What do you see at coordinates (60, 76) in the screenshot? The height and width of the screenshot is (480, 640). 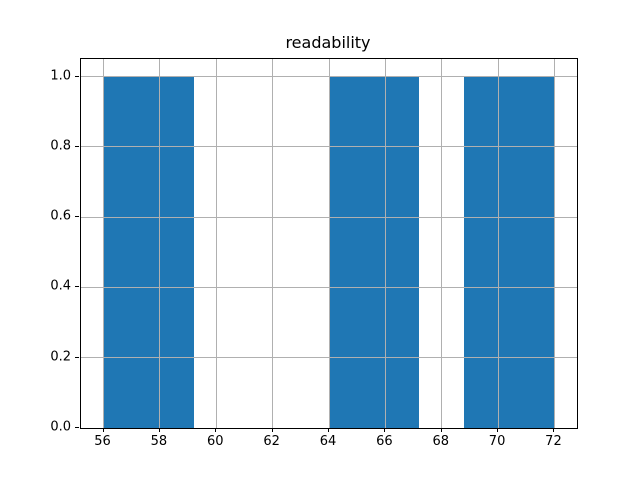 I see `y-tick-label: 1.0` at bounding box center [60, 76].